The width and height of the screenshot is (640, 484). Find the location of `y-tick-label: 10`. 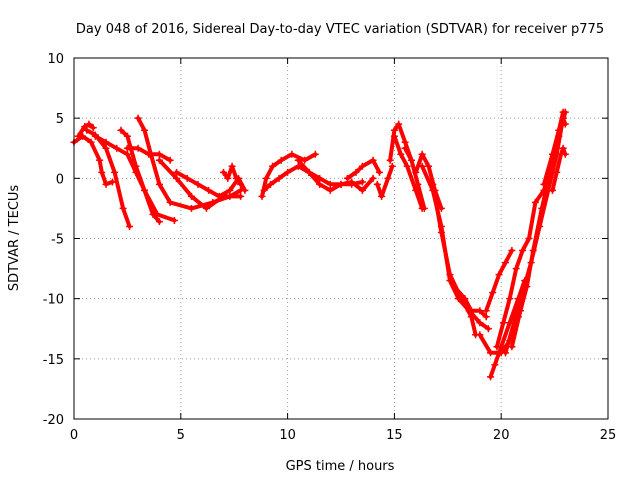

y-tick-label: 10 is located at coordinates (55, 59).